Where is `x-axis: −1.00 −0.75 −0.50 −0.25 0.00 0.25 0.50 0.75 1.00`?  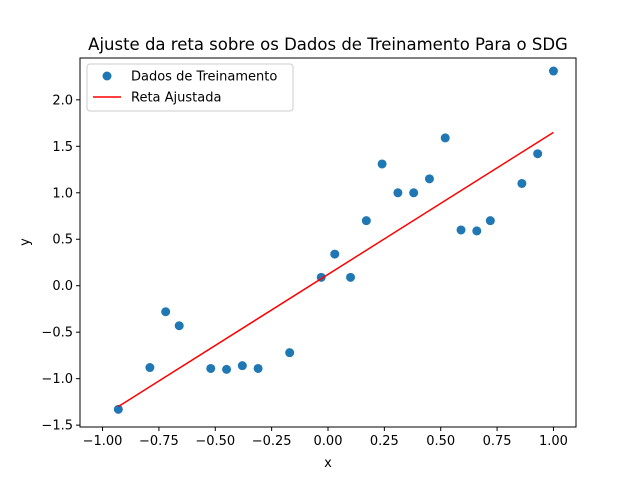
x-axis: −1.00 −0.75 −0.50 −0.25 0.00 0.25 0.50 0.75 1.00 is located at coordinates (325, 438).